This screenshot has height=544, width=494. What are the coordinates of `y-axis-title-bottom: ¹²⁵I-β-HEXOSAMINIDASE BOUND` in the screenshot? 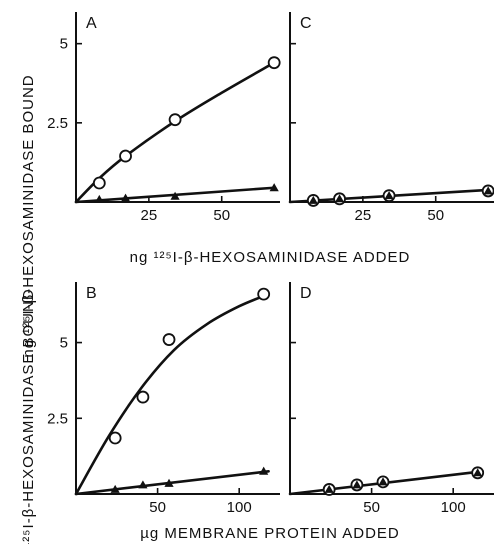 It's located at (28, 416).